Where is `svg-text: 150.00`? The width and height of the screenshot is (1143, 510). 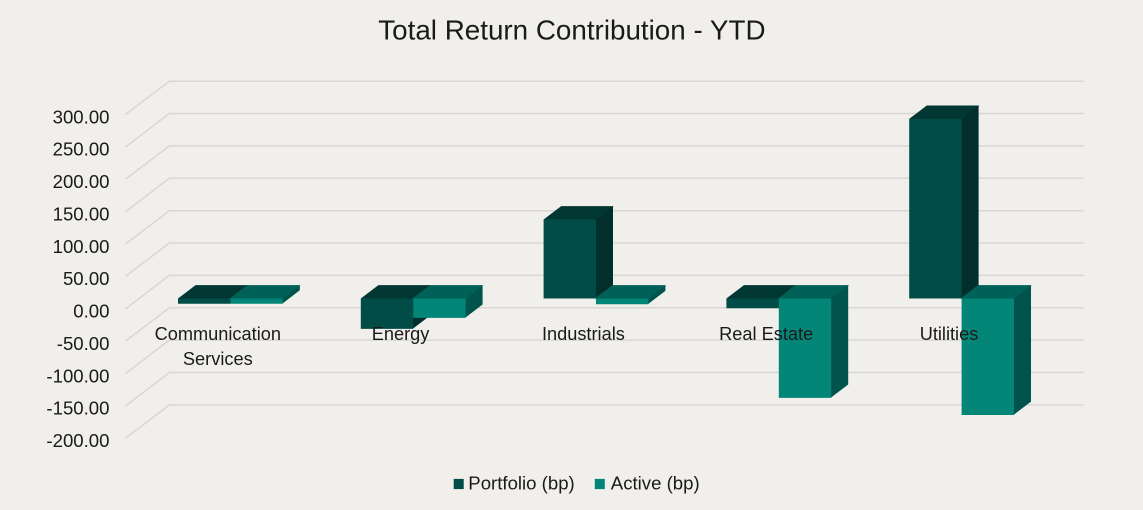
svg-text: 150.00 is located at coordinates (81, 214).